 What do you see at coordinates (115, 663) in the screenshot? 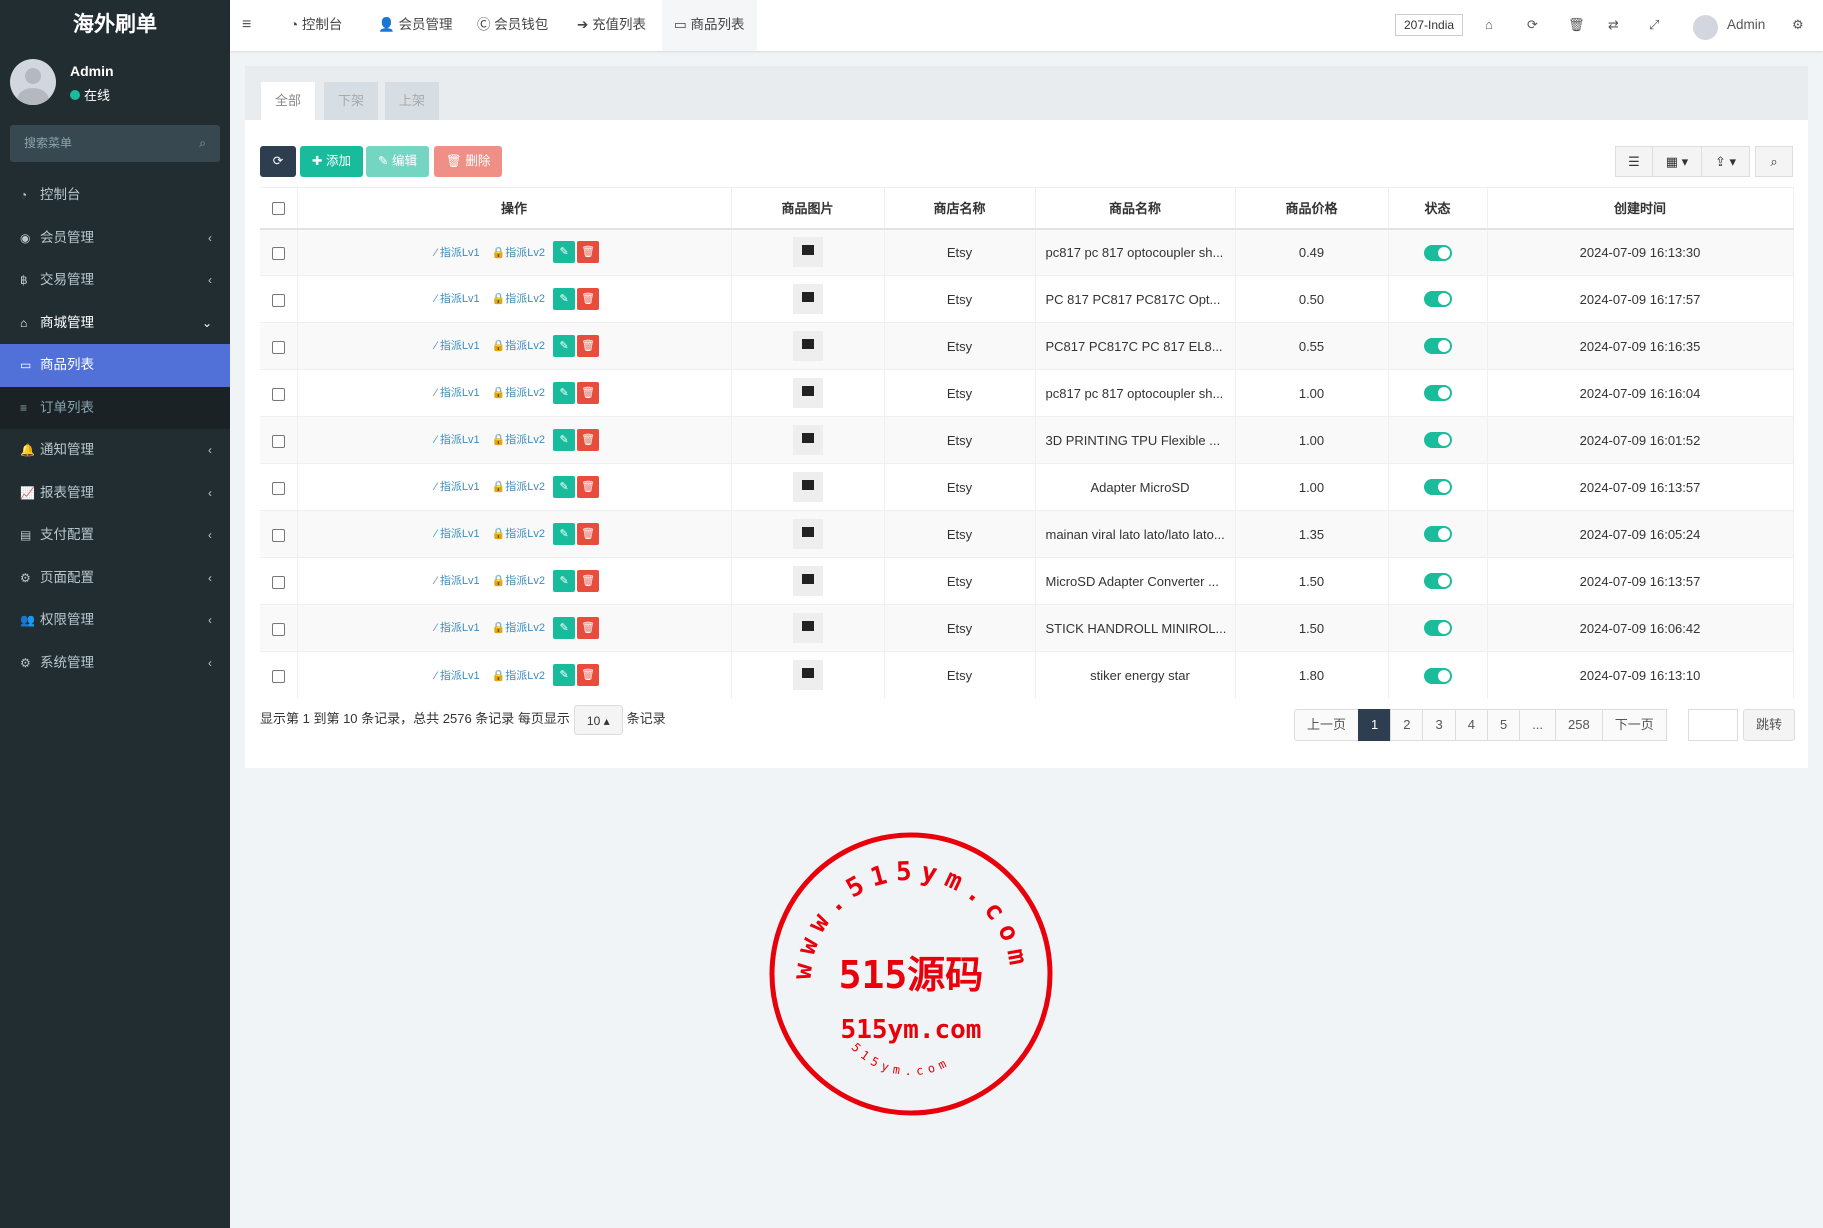
I see `sidebar-item-11: ⚙ 系统管理 ‹` at bounding box center [115, 663].